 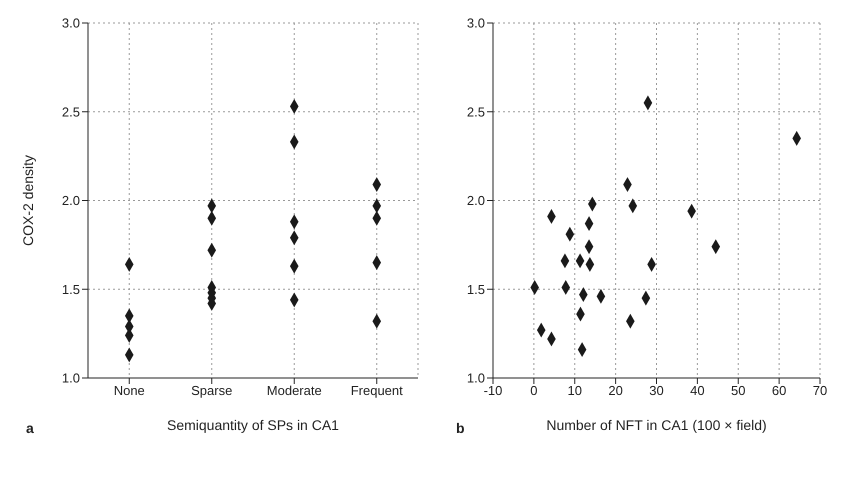 I want to click on x-tick-label: Frequent, so click(x=377, y=390).